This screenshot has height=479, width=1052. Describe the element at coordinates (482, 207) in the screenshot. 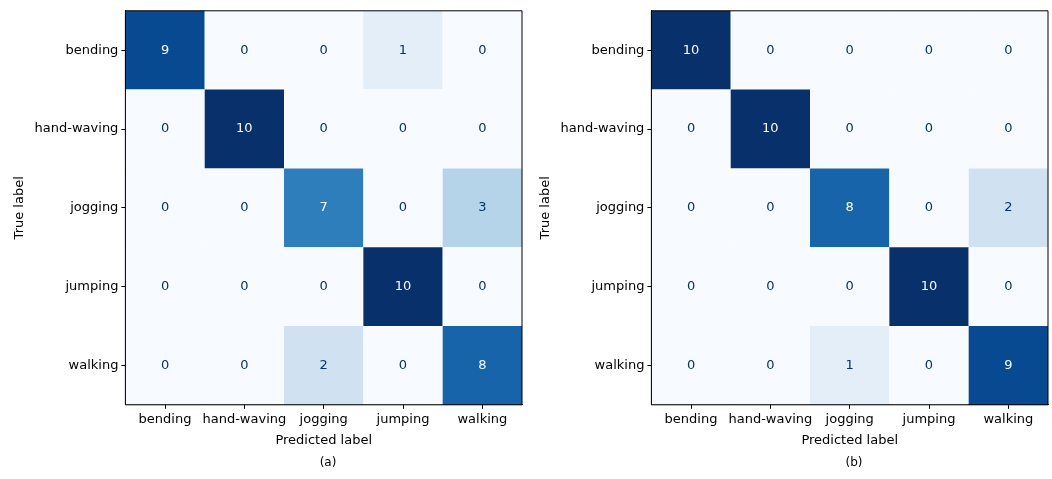

I see `data-label: 3` at that location.